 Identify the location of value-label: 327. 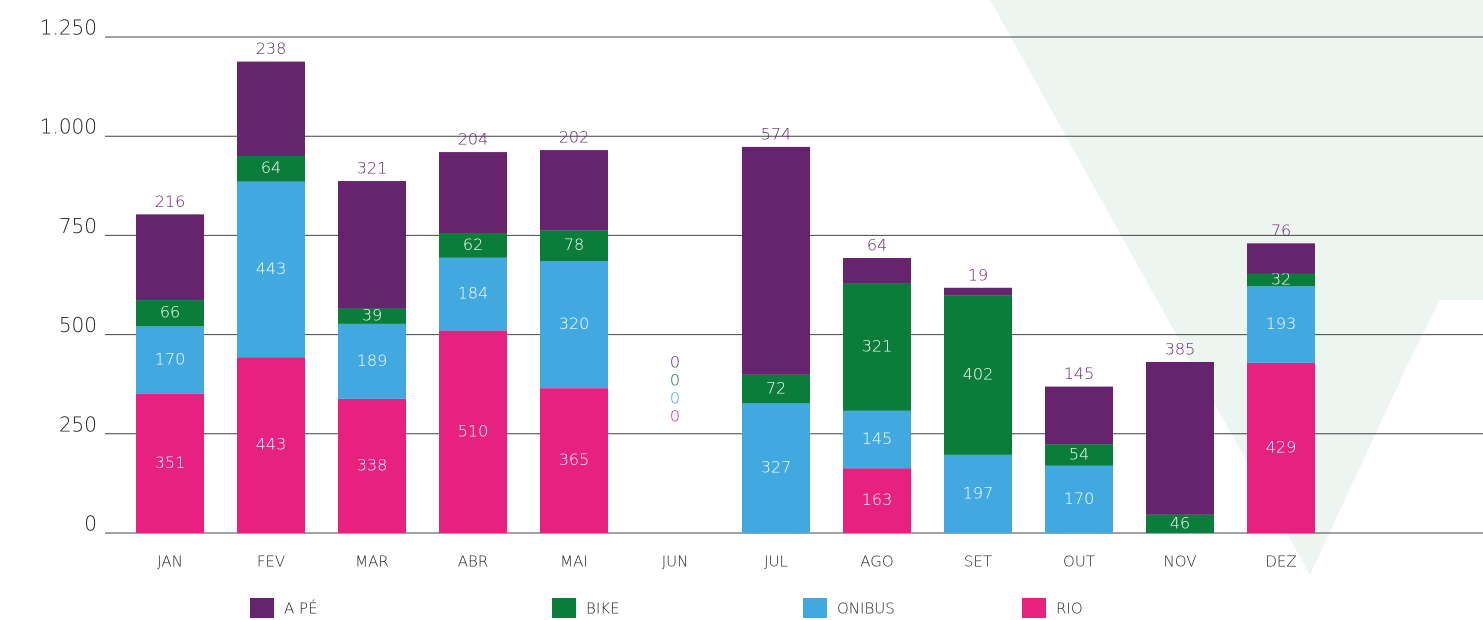
(776, 467).